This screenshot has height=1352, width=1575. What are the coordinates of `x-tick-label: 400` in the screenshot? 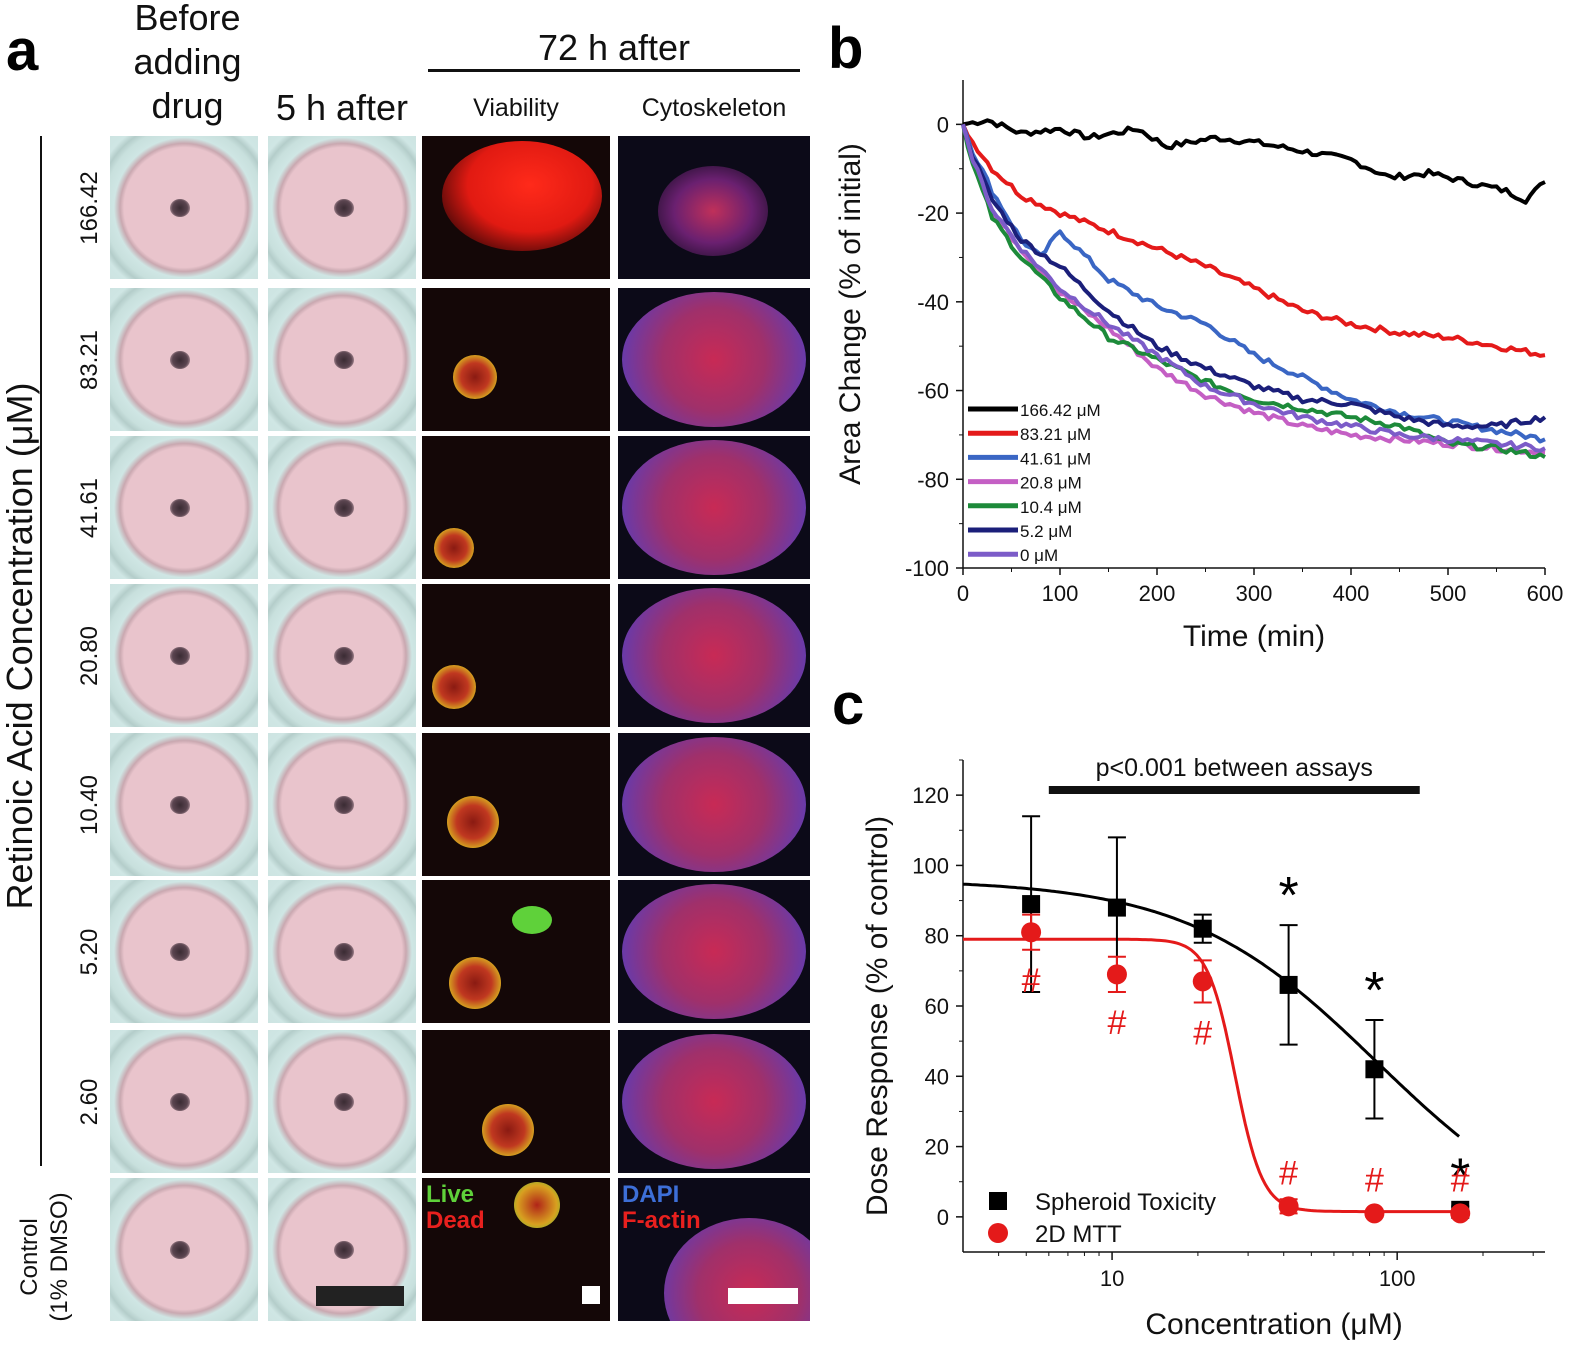 It's located at (1351, 593).